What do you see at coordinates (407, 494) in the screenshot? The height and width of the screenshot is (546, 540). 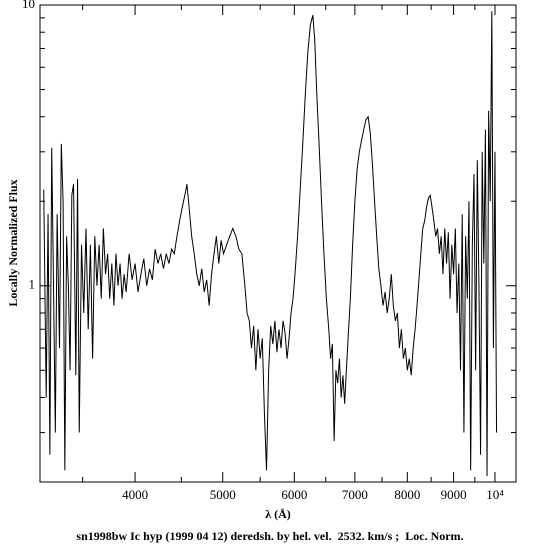 I see `x-tick-label: 8000` at bounding box center [407, 494].